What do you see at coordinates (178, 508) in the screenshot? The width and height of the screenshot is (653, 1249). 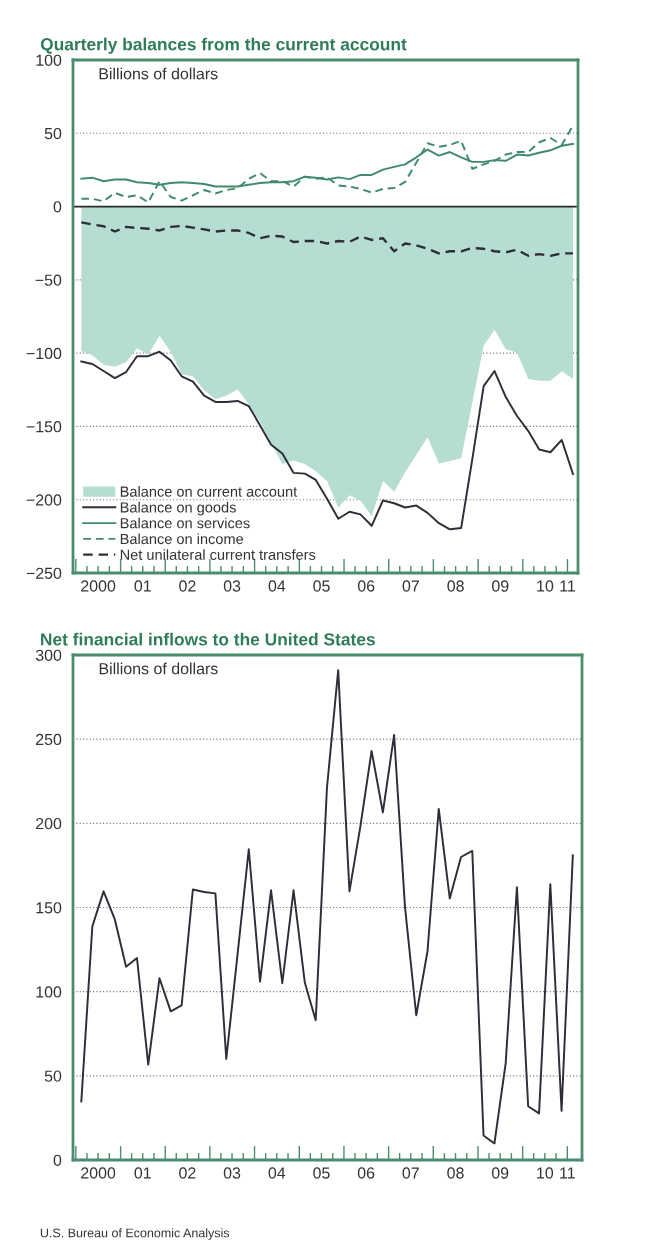 I see `legend-label: Balance on goods` at bounding box center [178, 508].